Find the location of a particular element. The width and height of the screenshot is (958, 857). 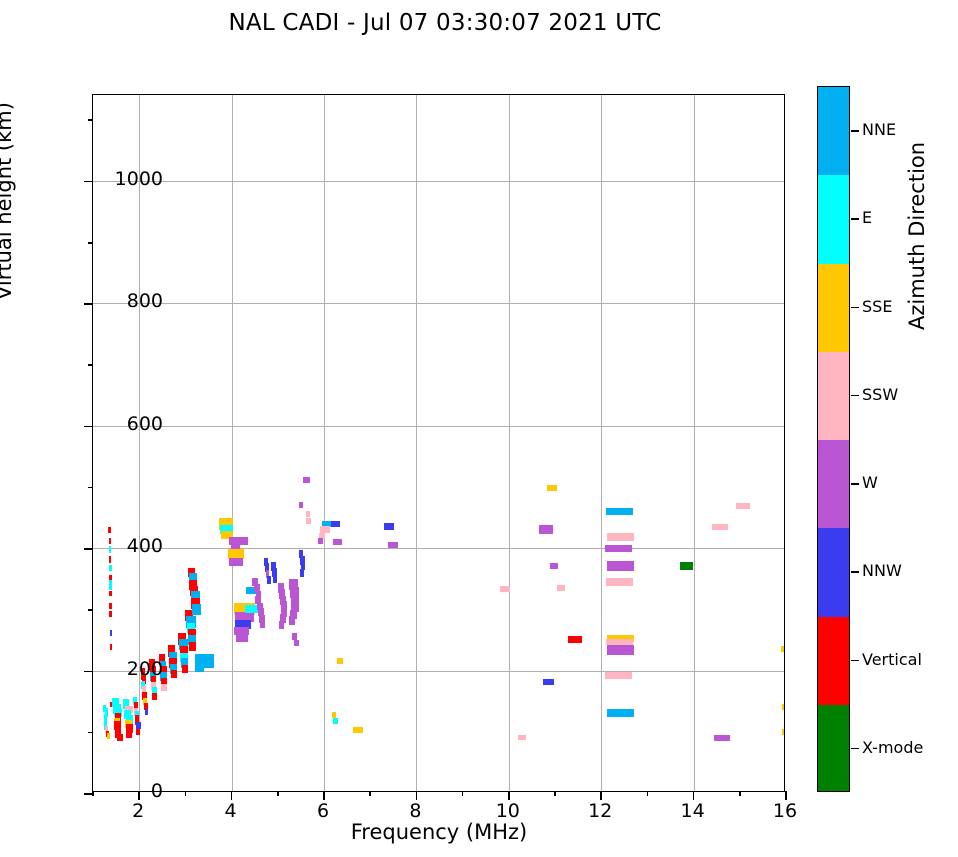

x-tick-label: 14 is located at coordinates (692, 811).